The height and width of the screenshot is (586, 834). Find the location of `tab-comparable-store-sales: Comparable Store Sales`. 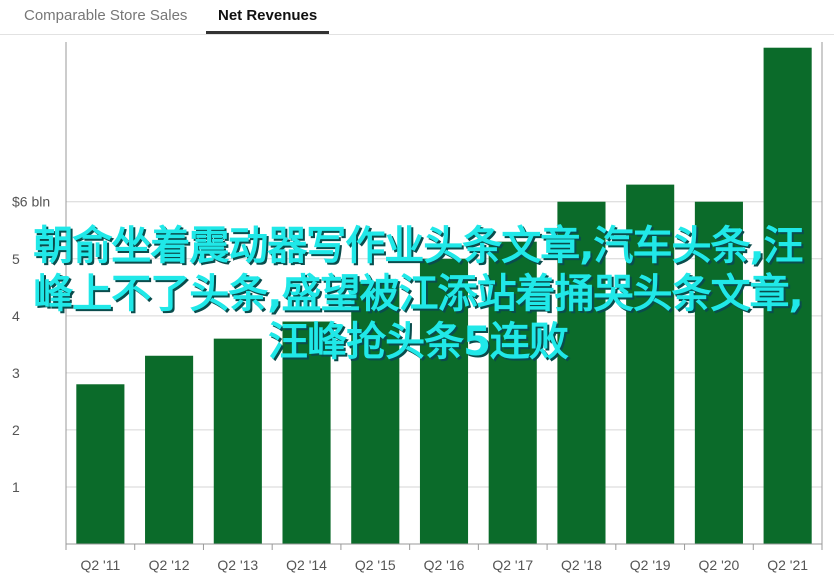

tab-comparable-store-sales: Comparable Store Sales is located at coordinates (106, 15).